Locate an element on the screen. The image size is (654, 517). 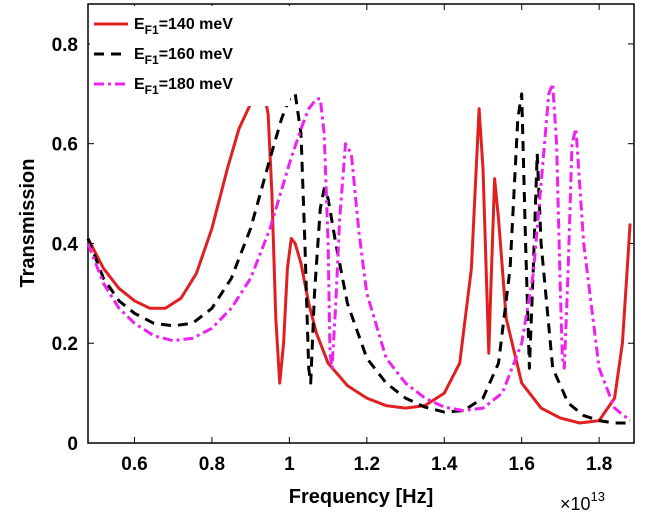
y-tick-label: 0.8 is located at coordinates (65, 45).